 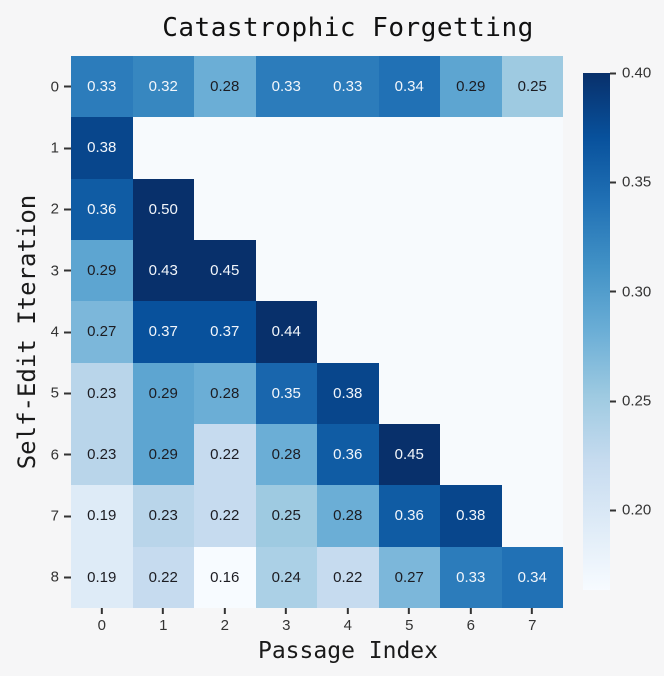 What do you see at coordinates (471, 454) in the screenshot?
I see `heatmap-cell-r6c6` at bounding box center [471, 454].